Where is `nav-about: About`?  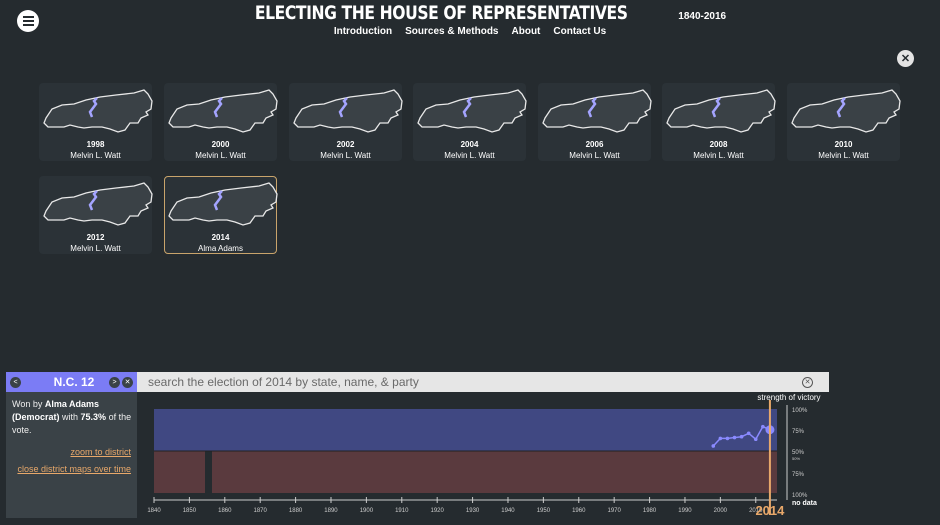
nav-about: About is located at coordinates (526, 31).